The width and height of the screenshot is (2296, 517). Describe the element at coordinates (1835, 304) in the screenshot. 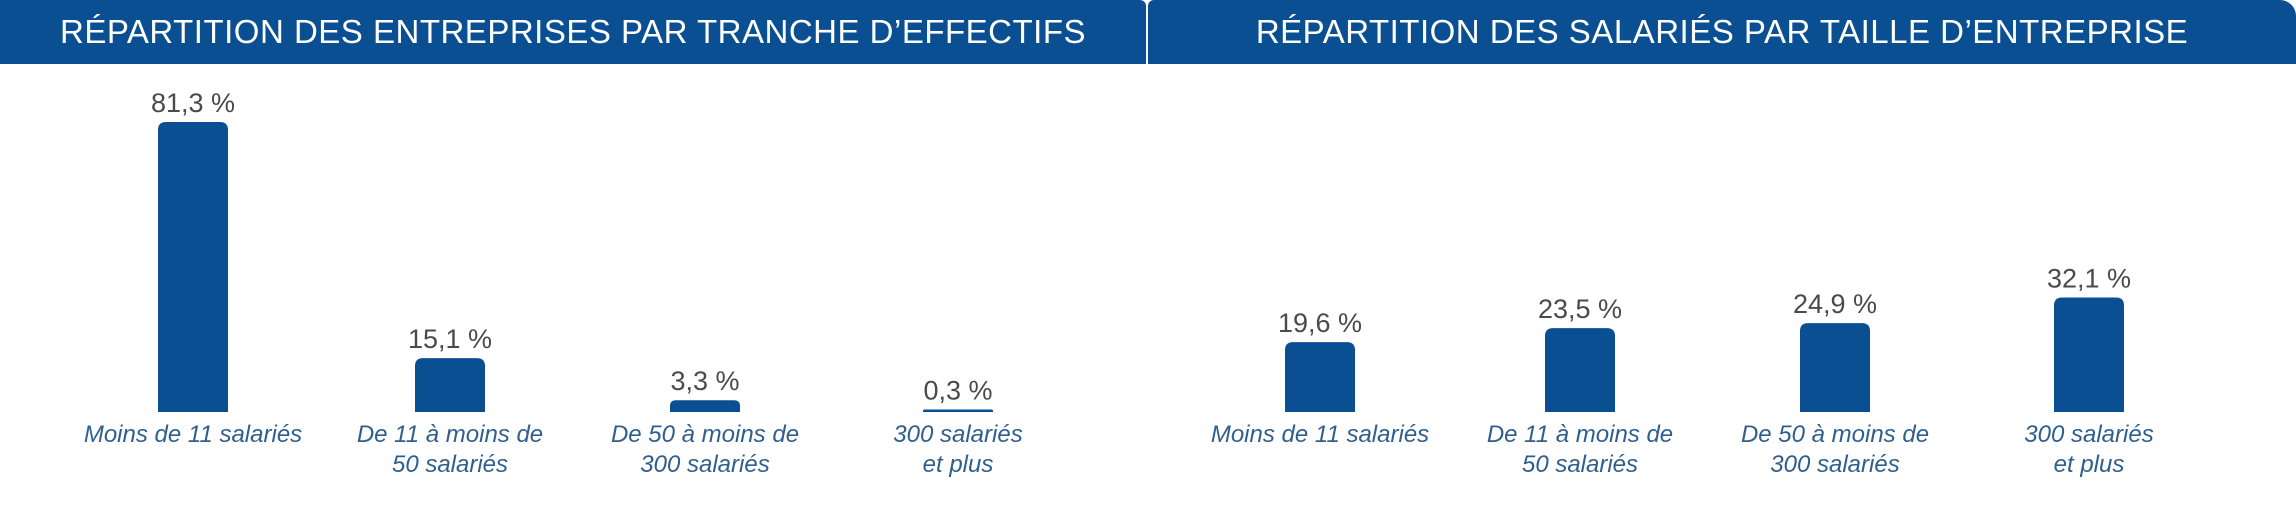

I see `value-label: 24,9 %` at that location.